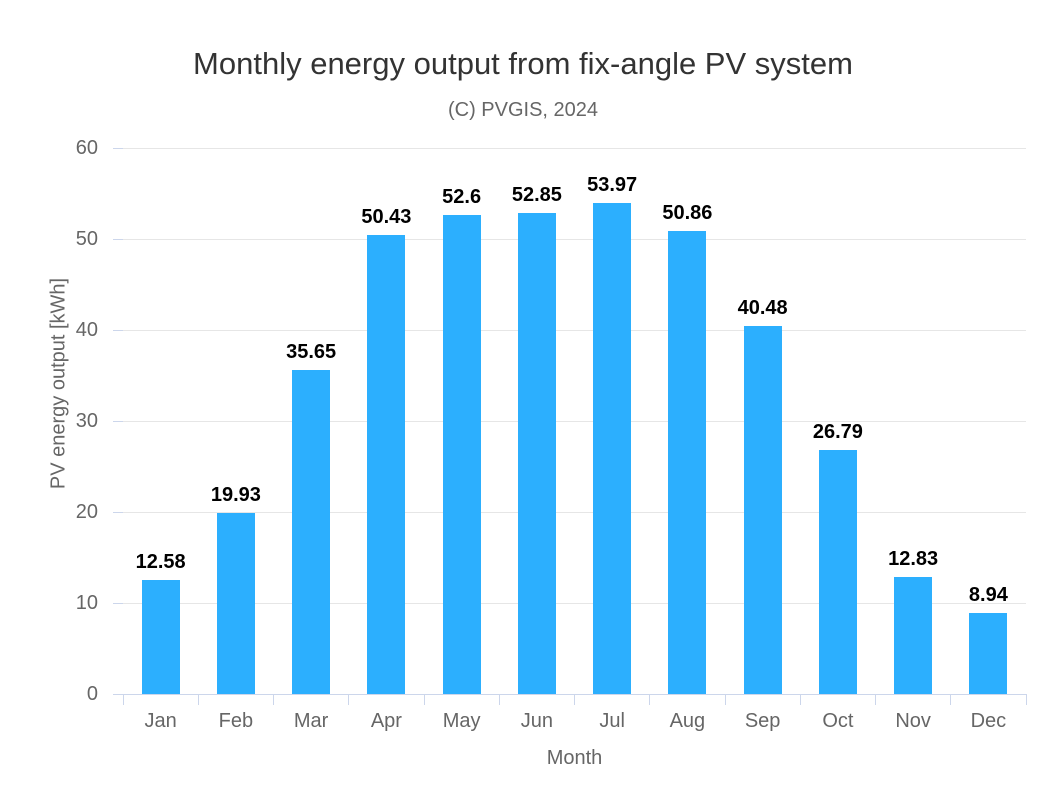  I want to click on y-tick-label: 30, so click(86, 421).